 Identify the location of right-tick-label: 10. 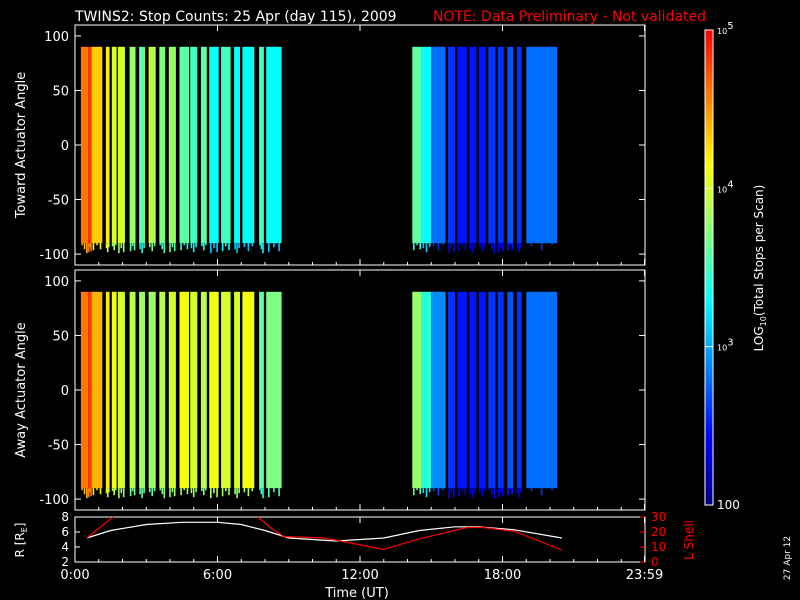
(658, 547).